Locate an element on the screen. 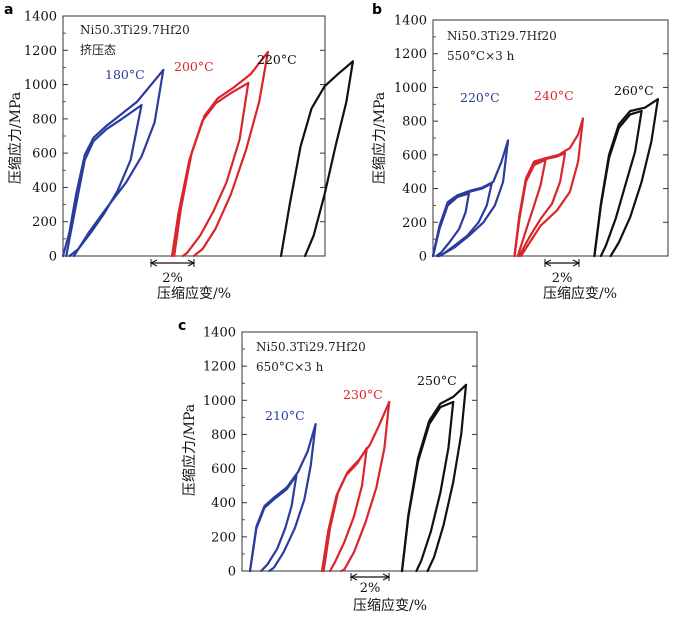  series-temperature-label: 260°C is located at coordinates (634, 90).